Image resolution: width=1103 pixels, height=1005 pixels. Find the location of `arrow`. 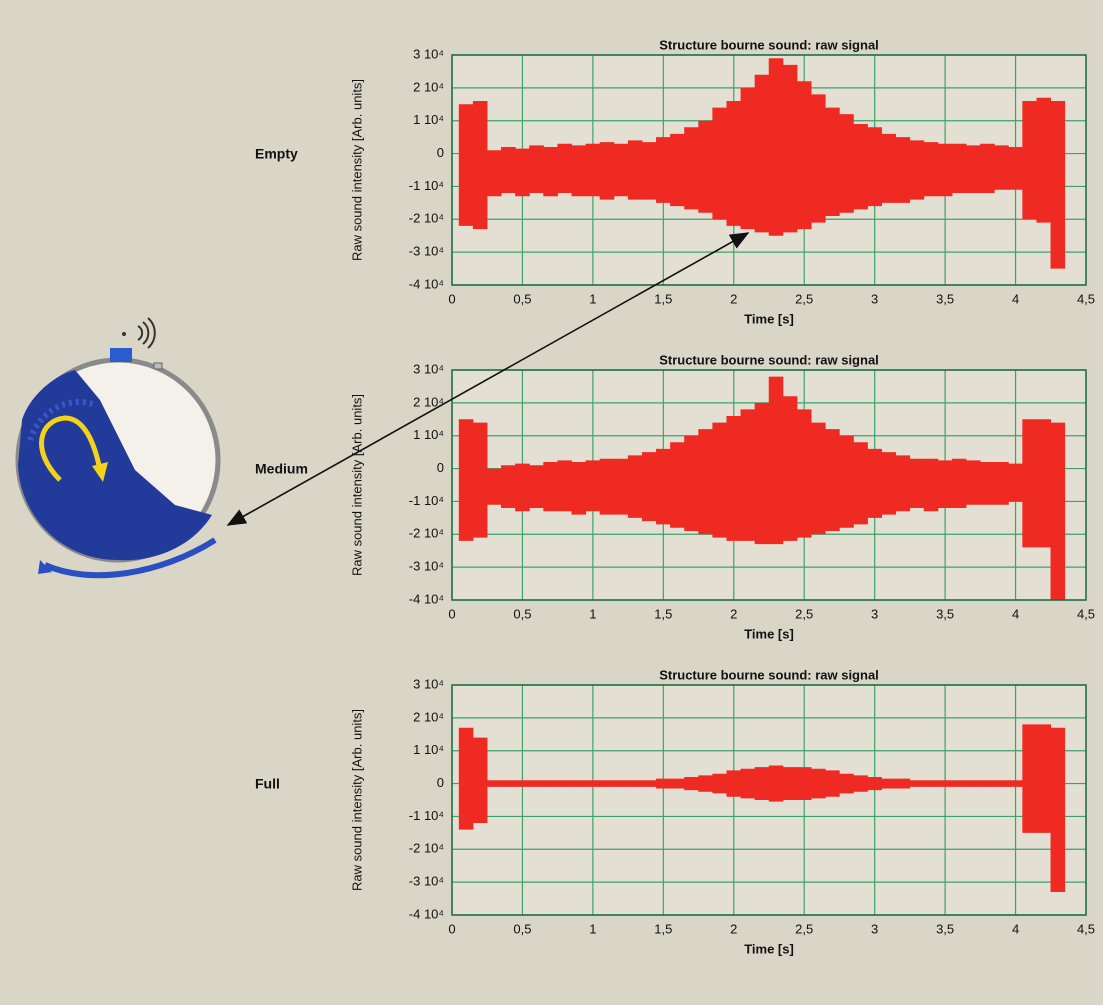

arrow is located at coordinates (488, 379).